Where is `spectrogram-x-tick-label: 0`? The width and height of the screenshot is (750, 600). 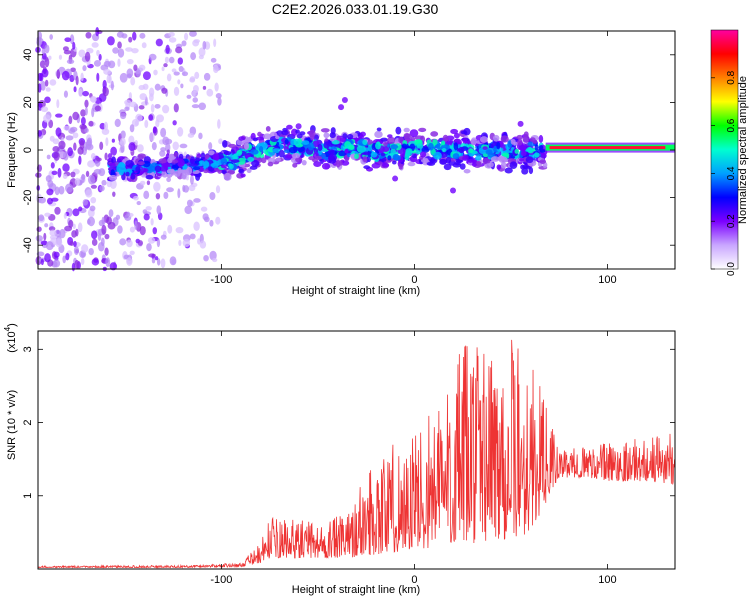 spectrogram-x-tick-label: 0 is located at coordinates (414, 280).